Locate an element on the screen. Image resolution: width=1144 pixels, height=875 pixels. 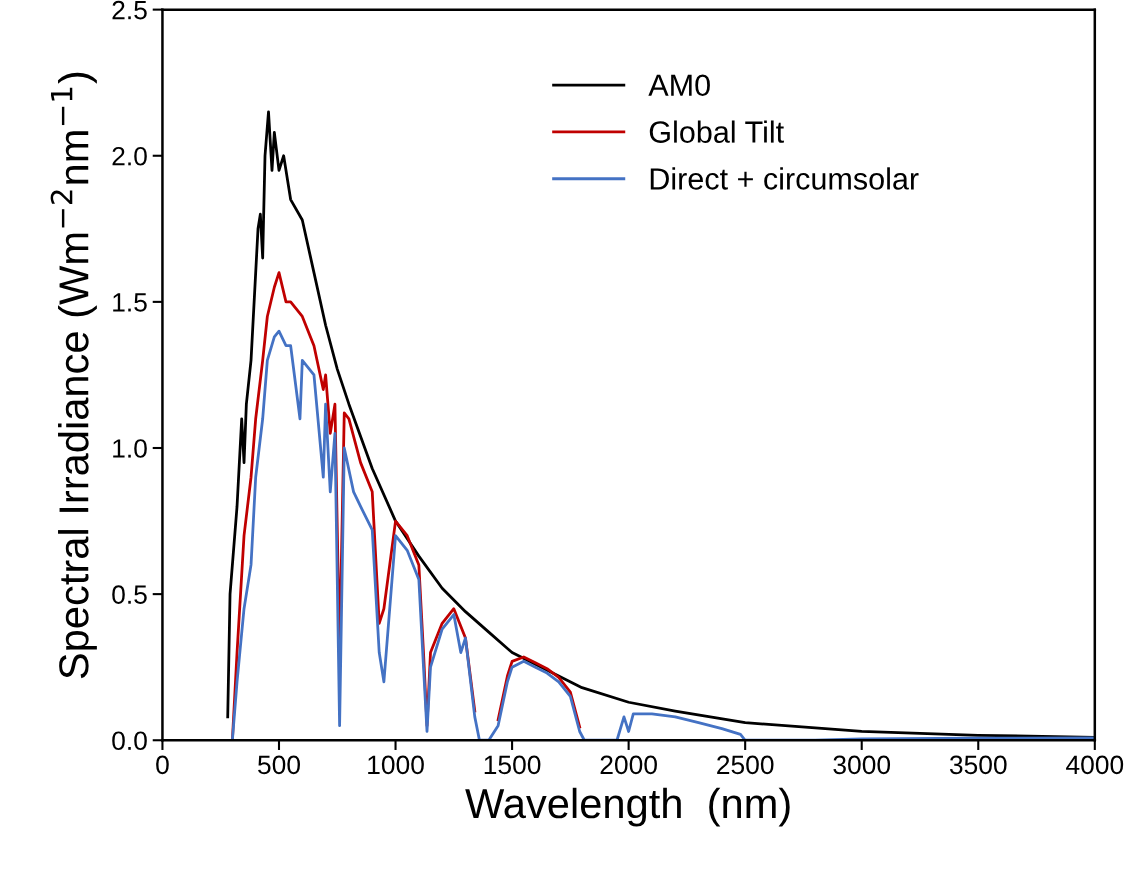
legend-label: Direct + circumsolar is located at coordinates (784, 178).